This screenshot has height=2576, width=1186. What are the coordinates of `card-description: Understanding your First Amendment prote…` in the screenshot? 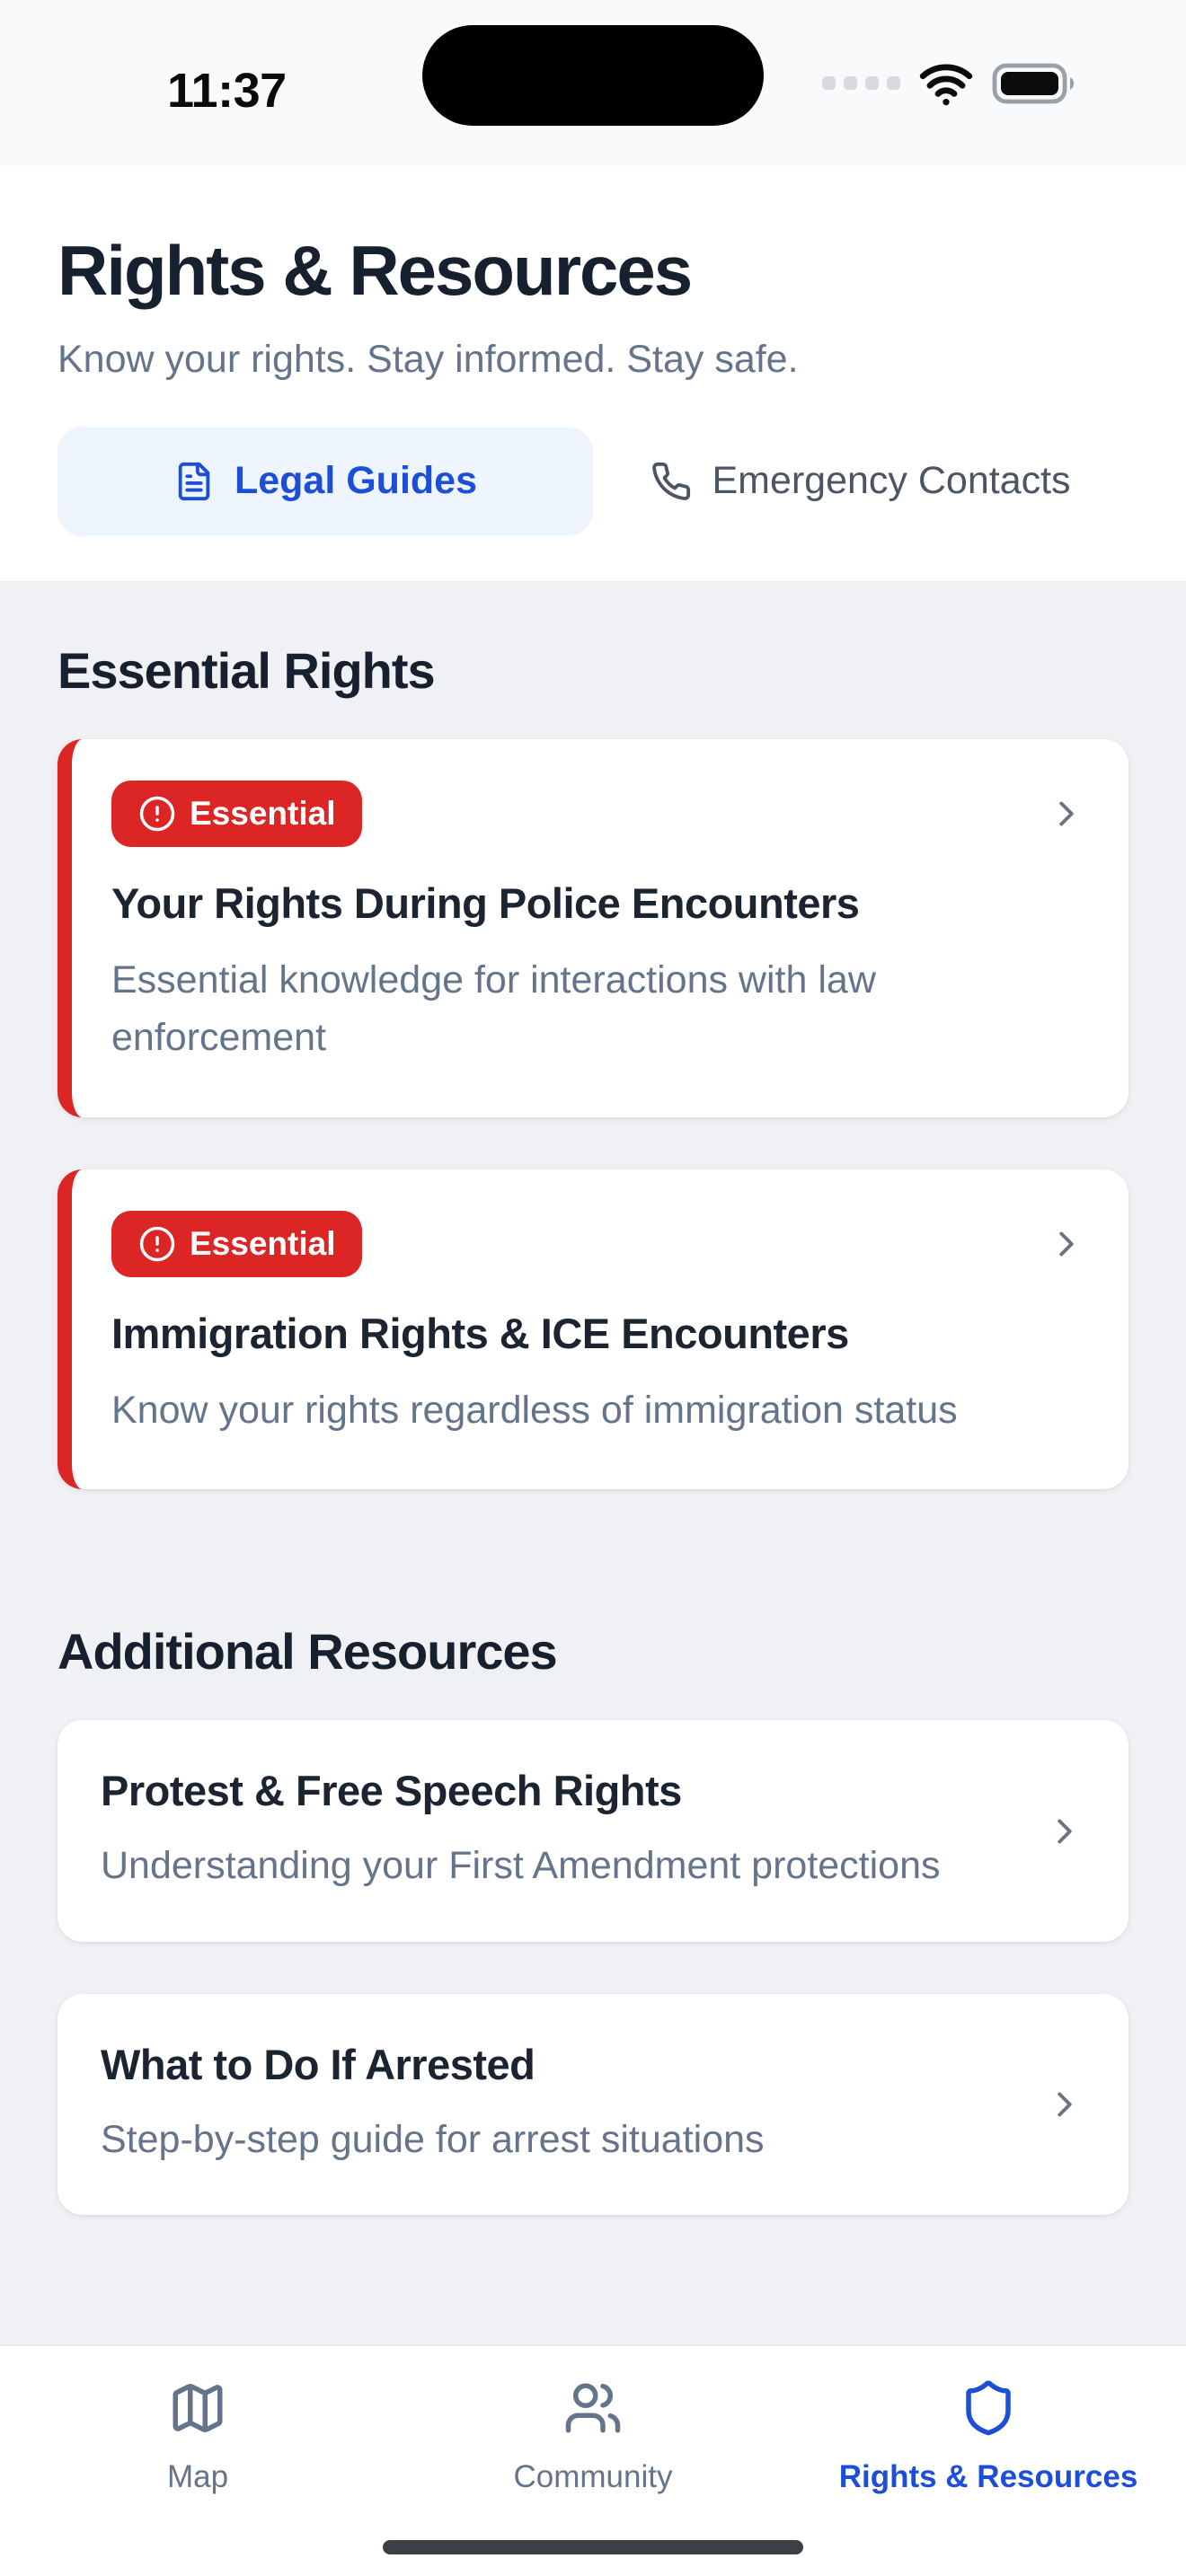 It's located at (521, 1866).